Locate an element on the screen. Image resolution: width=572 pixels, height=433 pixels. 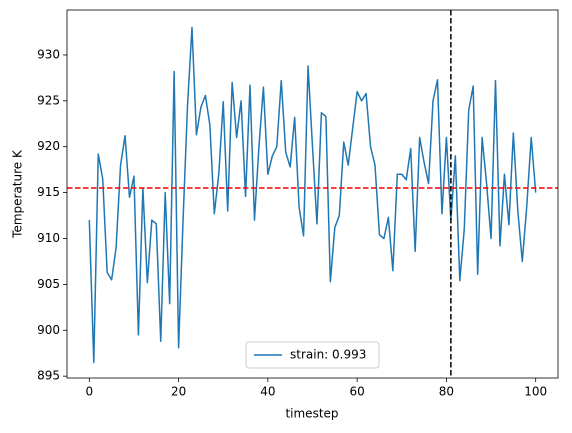
y-tick-label: 920 is located at coordinates (48, 146).